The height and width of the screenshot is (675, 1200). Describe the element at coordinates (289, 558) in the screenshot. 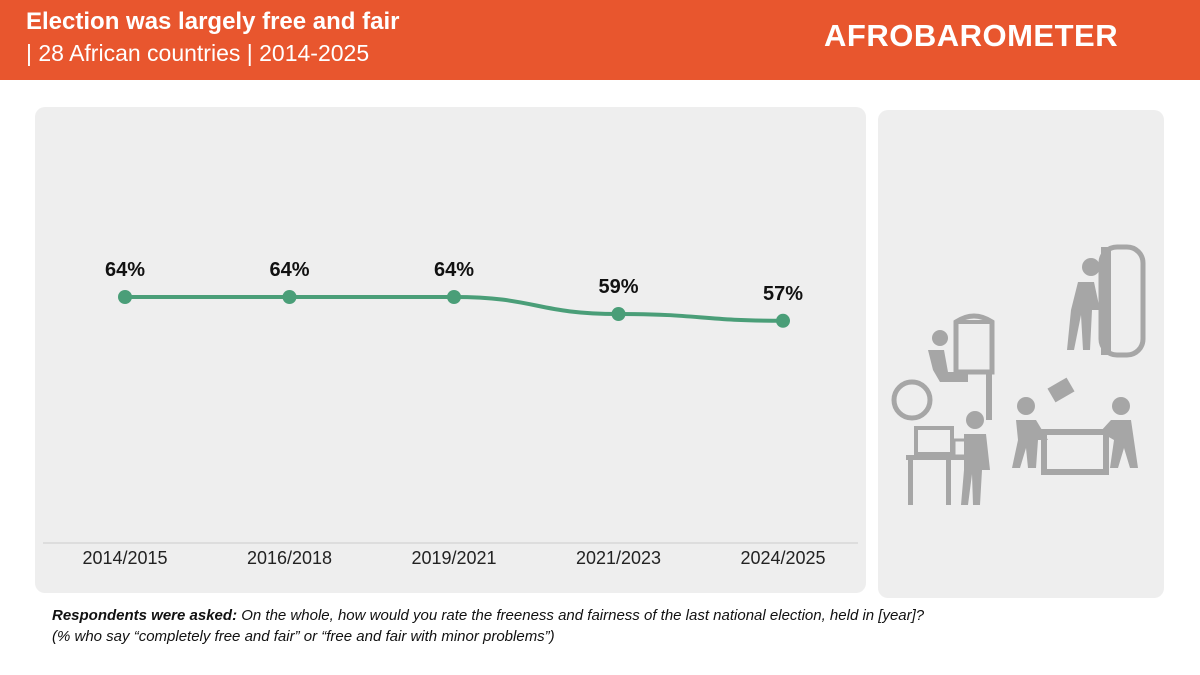

I see `x-tick-label: 2016/2018` at that location.